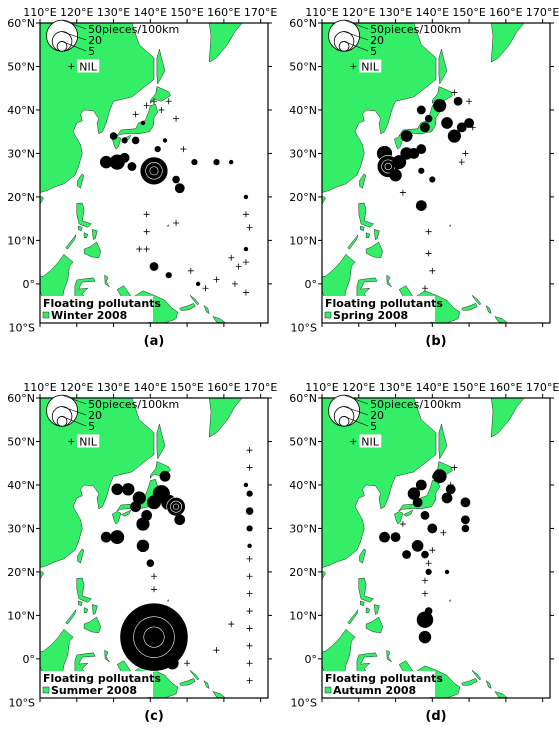 The width and height of the screenshot is (559, 737). I want to click on panel-season: Autumn 2008, so click(374, 690).